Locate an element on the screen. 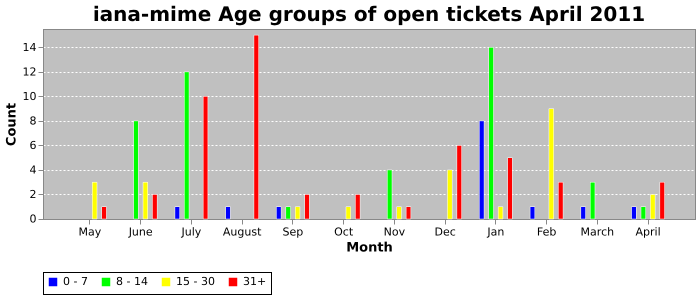 This screenshot has width=700, height=300. y-axis-title: Count is located at coordinates (12, 124).